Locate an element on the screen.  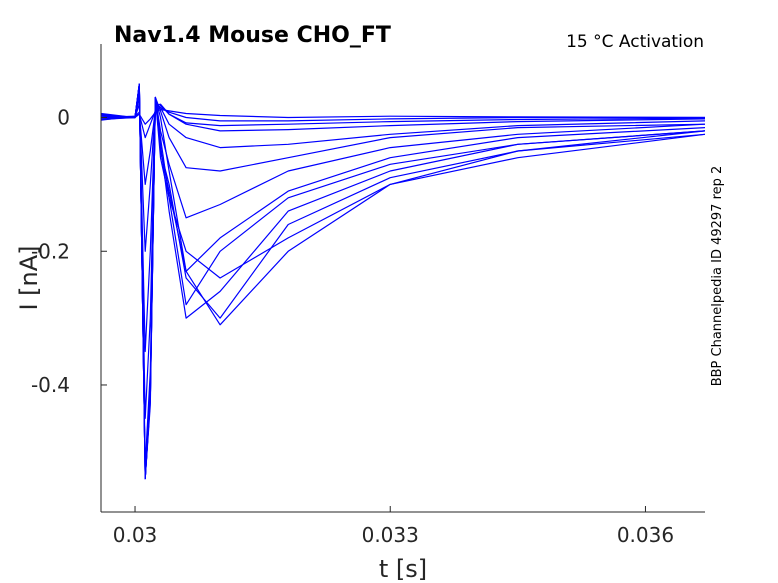
x-ticks: 0.03 0.033 0.036 is located at coordinates (393, 526).